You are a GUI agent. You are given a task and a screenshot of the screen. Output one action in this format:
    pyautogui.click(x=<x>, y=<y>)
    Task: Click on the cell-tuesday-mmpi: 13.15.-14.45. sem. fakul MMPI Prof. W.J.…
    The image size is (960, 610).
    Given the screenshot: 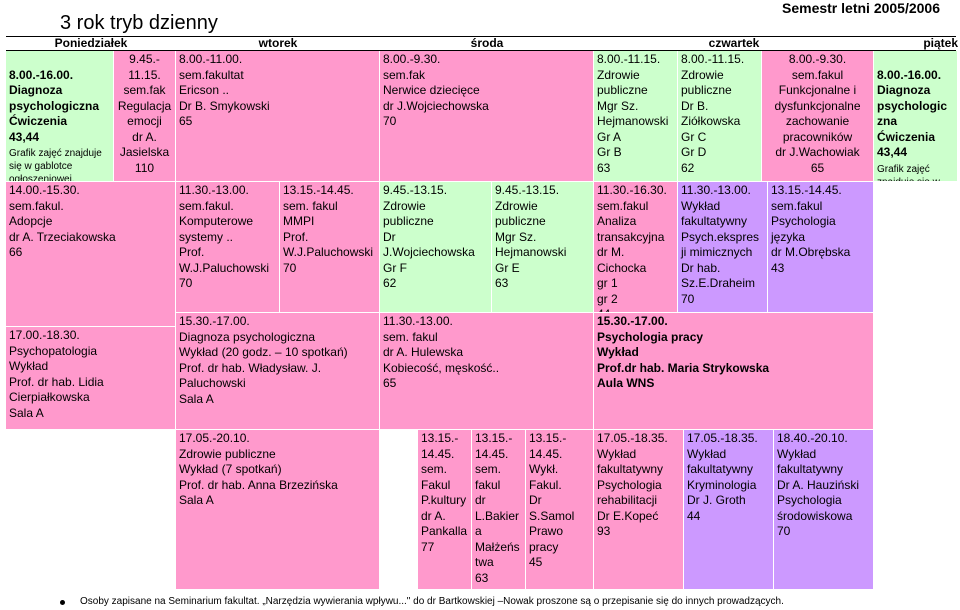 What is the action you would take?
    pyautogui.click(x=330, y=247)
    